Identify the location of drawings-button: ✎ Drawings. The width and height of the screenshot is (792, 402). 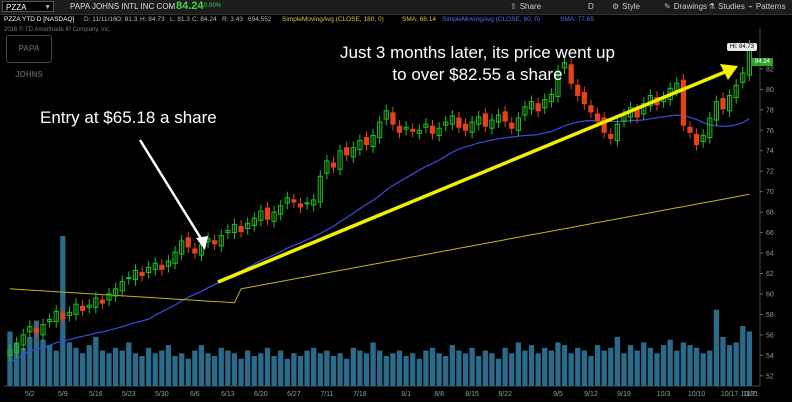
(685, 6).